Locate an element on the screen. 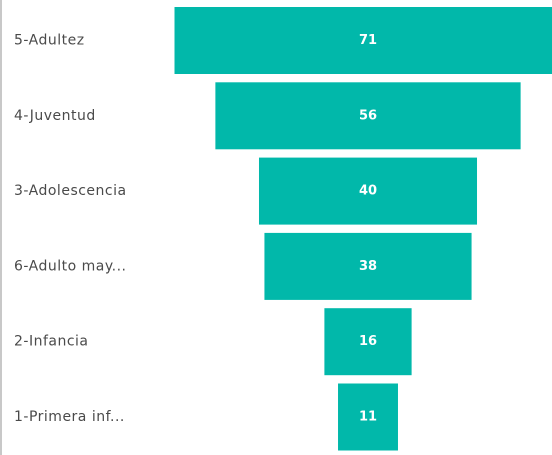  value-label: 16 is located at coordinates (368, 341).